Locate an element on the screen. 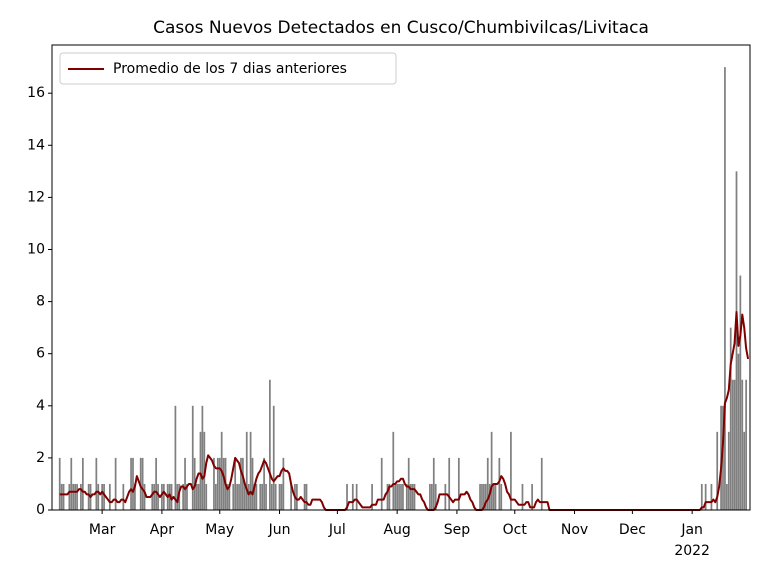  x-tick-label: Jul is located at coordinates (337, 530).